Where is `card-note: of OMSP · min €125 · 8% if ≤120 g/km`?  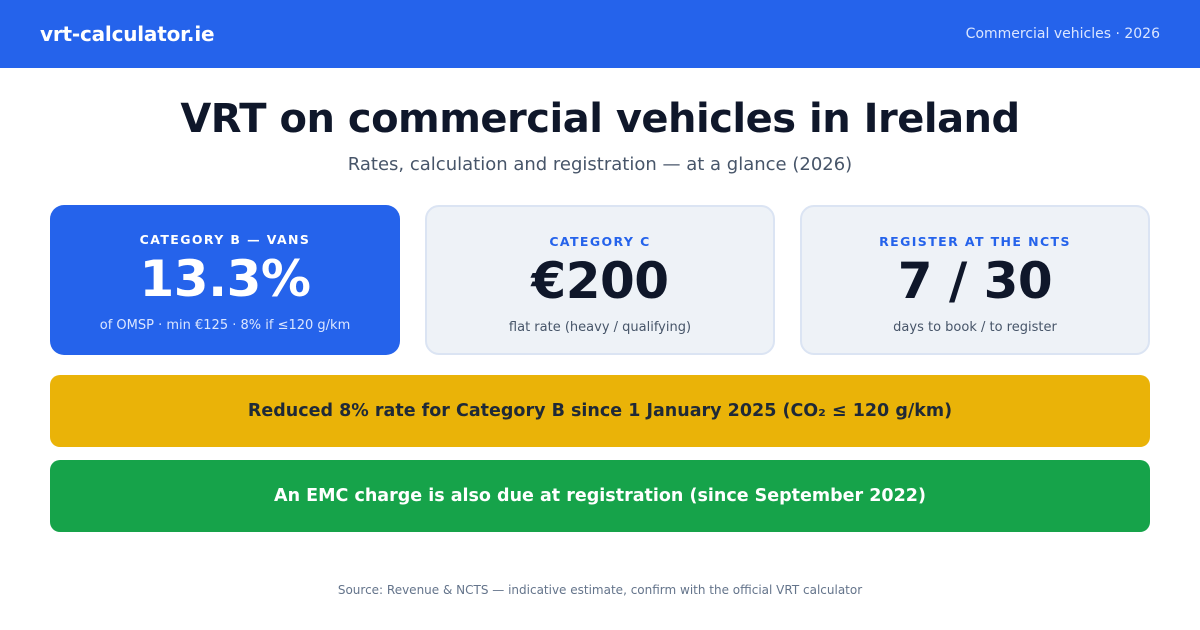
card-note: of OMSP · min €125 · 8% if ≤120 g/km is located at coordinates (225, 325).